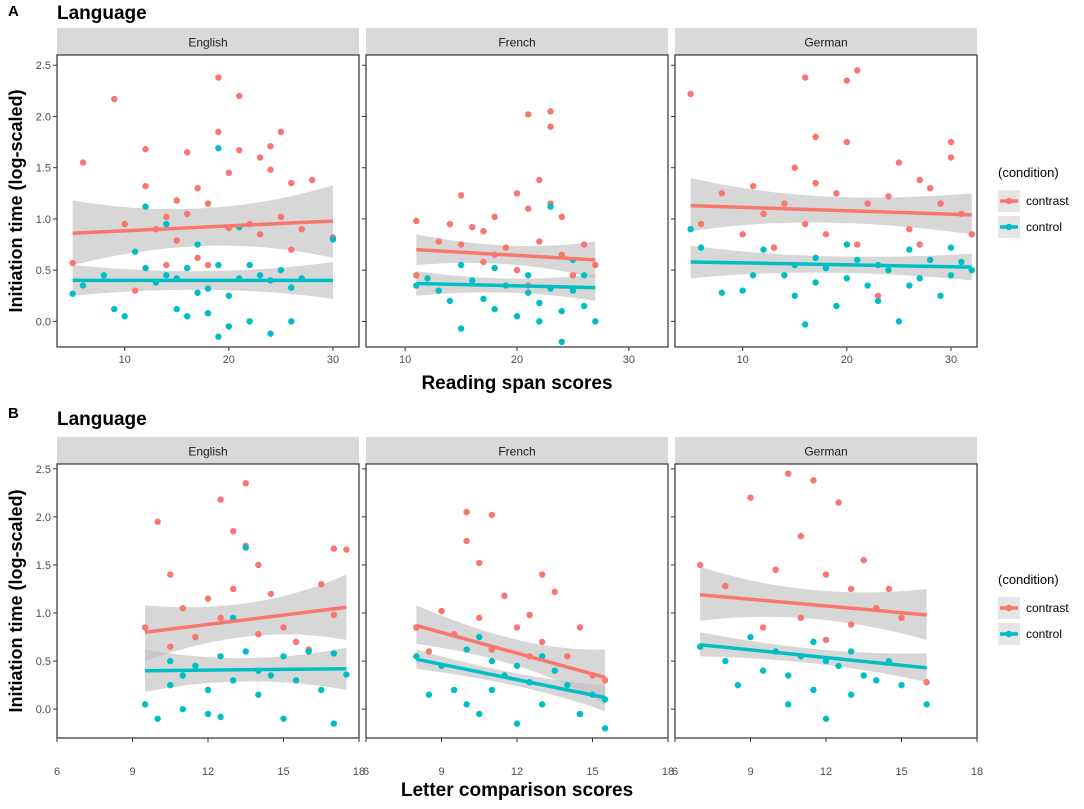  What do you see at coordinates (825, 43) in the screenshot?
I see `facet-label: German` at bounding box center [825, 43].